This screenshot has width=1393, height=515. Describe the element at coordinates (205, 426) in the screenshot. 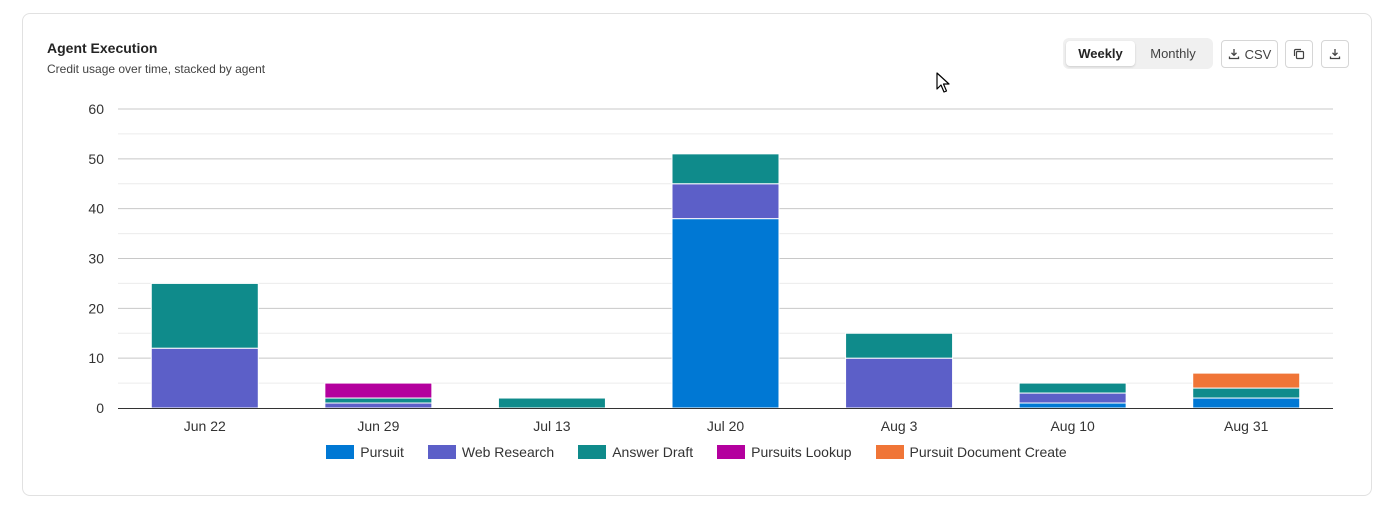

I see `x-tick-label: Jun 22` at that location.